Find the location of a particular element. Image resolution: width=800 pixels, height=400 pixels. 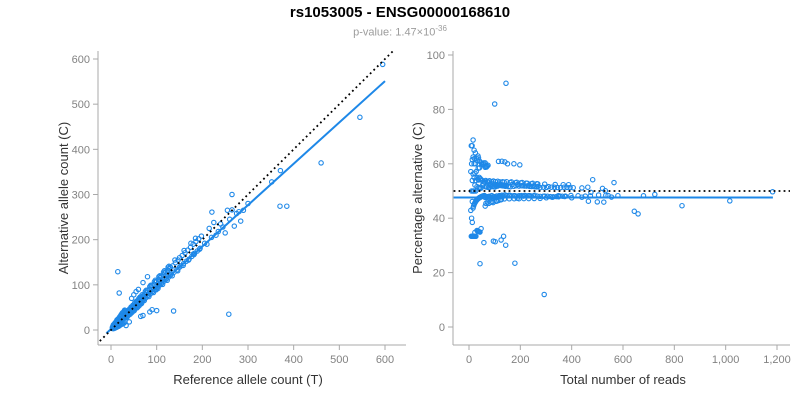

right-x-tick-label: 1,000 is located at coordinates (726, 360).